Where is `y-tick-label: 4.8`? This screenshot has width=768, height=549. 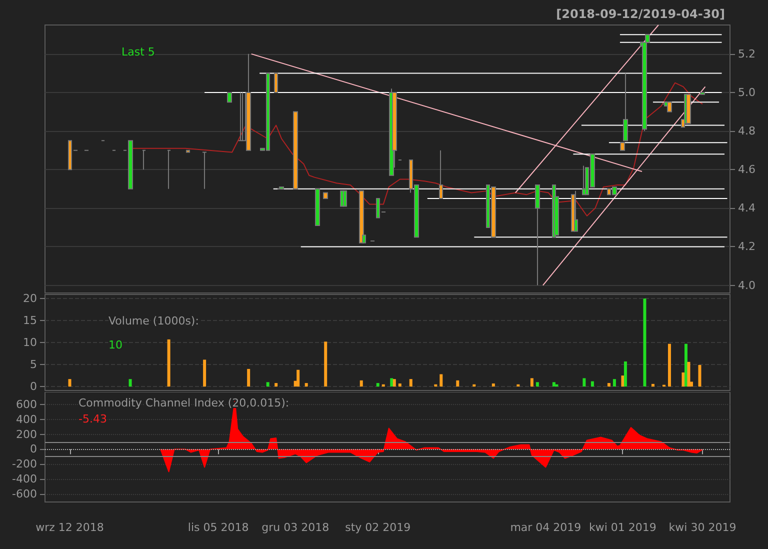
y-tick-label: 4.8 is located at coordinates (747, 131).